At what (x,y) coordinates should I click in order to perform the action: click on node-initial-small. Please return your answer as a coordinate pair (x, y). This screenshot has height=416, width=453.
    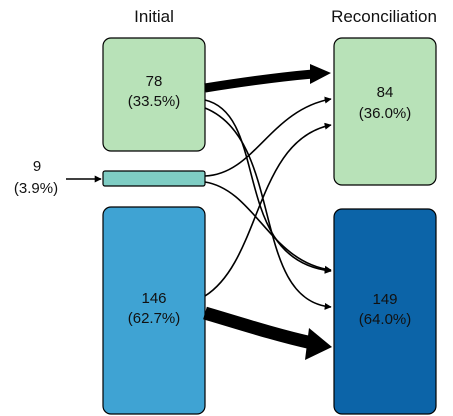
    Looking at the image, I should click on (154, 178).